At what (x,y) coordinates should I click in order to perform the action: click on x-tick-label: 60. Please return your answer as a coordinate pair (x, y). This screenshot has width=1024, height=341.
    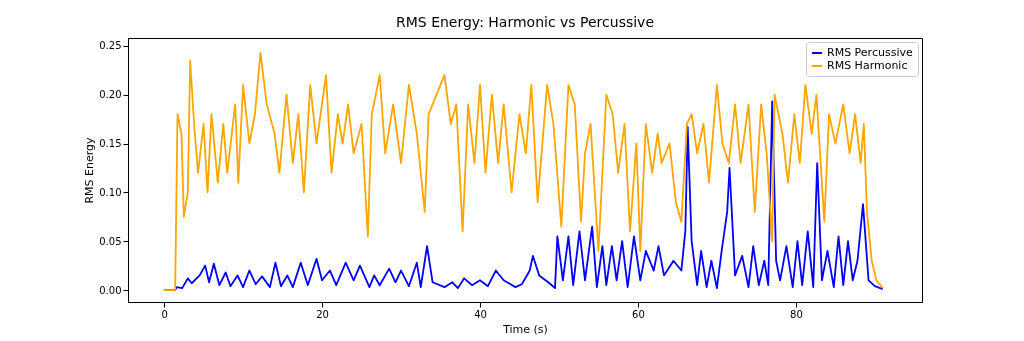
    Looking at the image, I should click on (638, 314).